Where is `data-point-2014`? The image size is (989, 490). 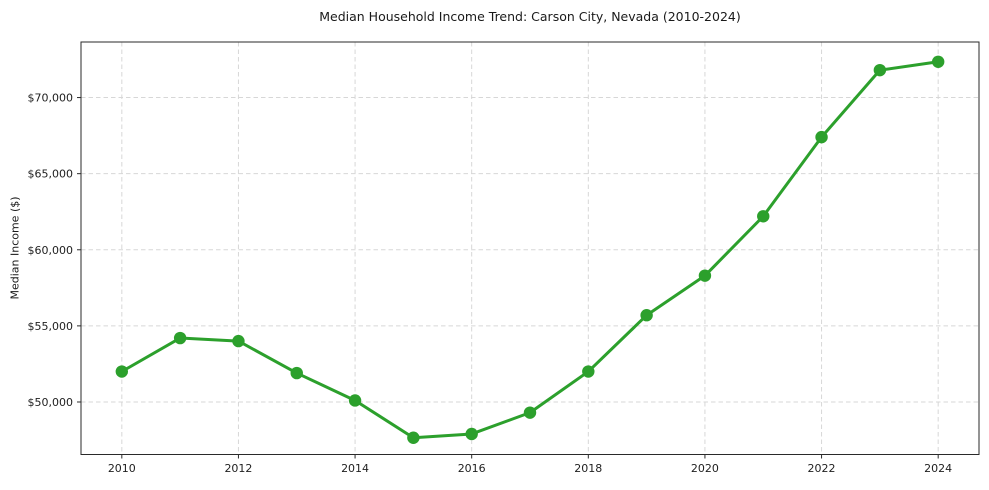
data-point-2014 is located at coordinates (355, 400).